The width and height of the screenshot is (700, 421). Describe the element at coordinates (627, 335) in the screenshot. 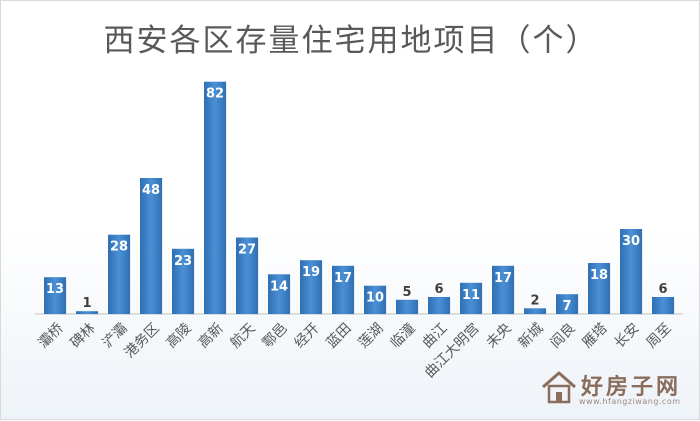

I see `x-tick-label-18: 长安` at that location.